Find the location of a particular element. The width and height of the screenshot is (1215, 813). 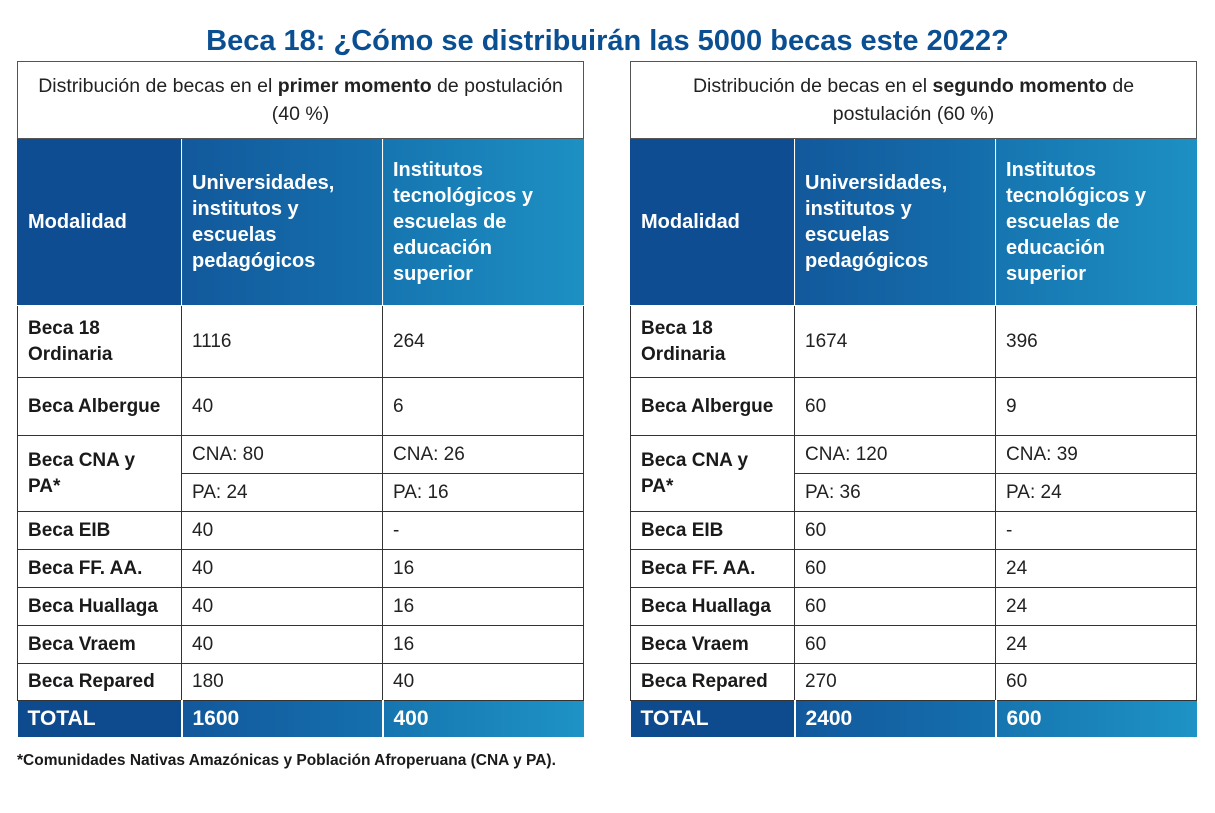

table-row: Beca Repared 180 40 is located at coordinates (301, 682).